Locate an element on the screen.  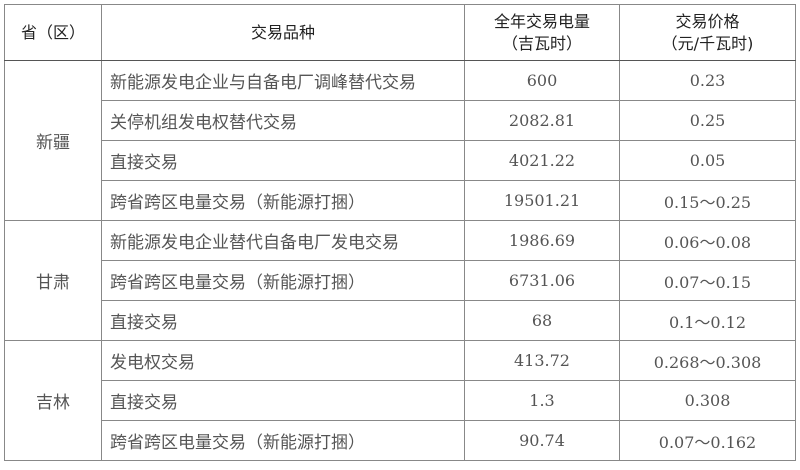
table-row: 关停机组发电权替代交易 2082.81 0.25 is located at coordinates (400, 120).